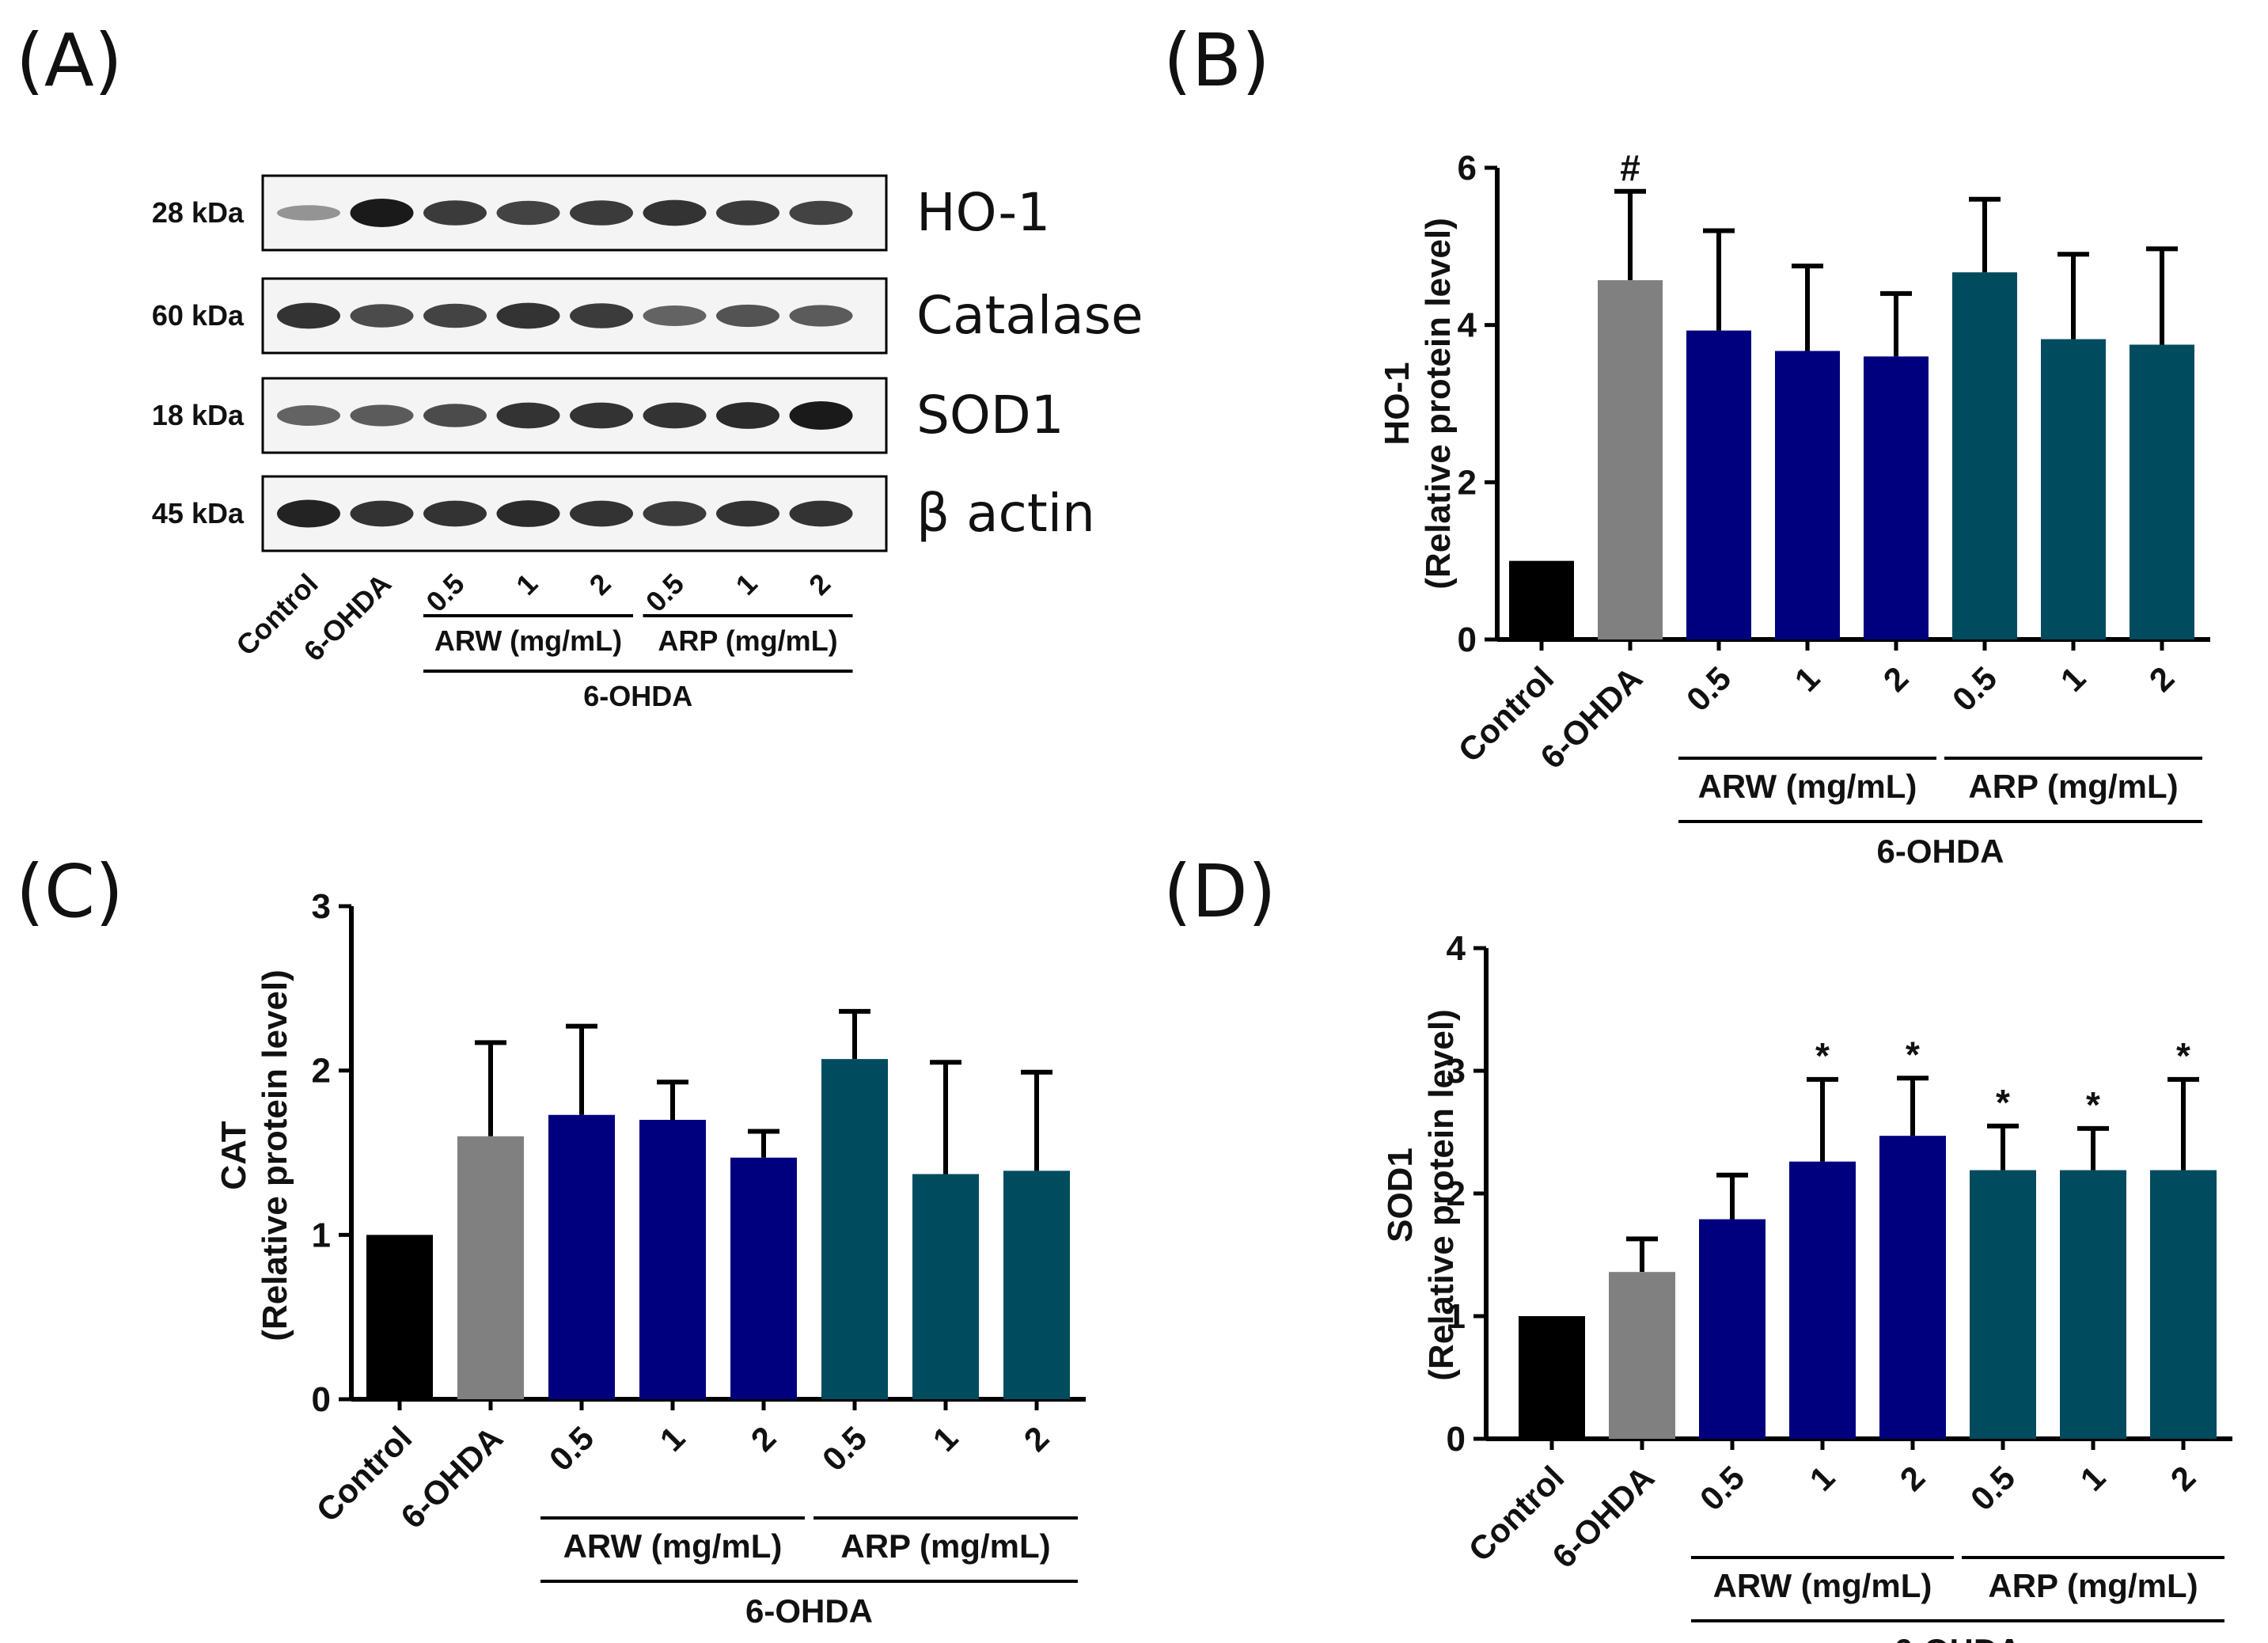 The width and height of the screenshot is (2268, 1643). What do you see at coordinates (1397, 404) in the screenshot?
I see `y-axis-label-line1: HO-1` at bounding box center [1397, 404].